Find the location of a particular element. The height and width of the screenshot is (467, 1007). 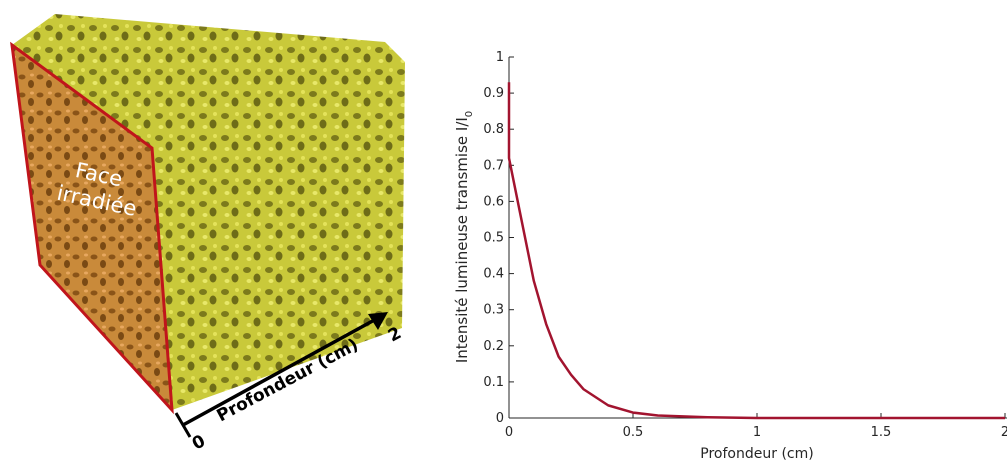

y-tick-label: 0.4 is located at coordinates (493, 274).